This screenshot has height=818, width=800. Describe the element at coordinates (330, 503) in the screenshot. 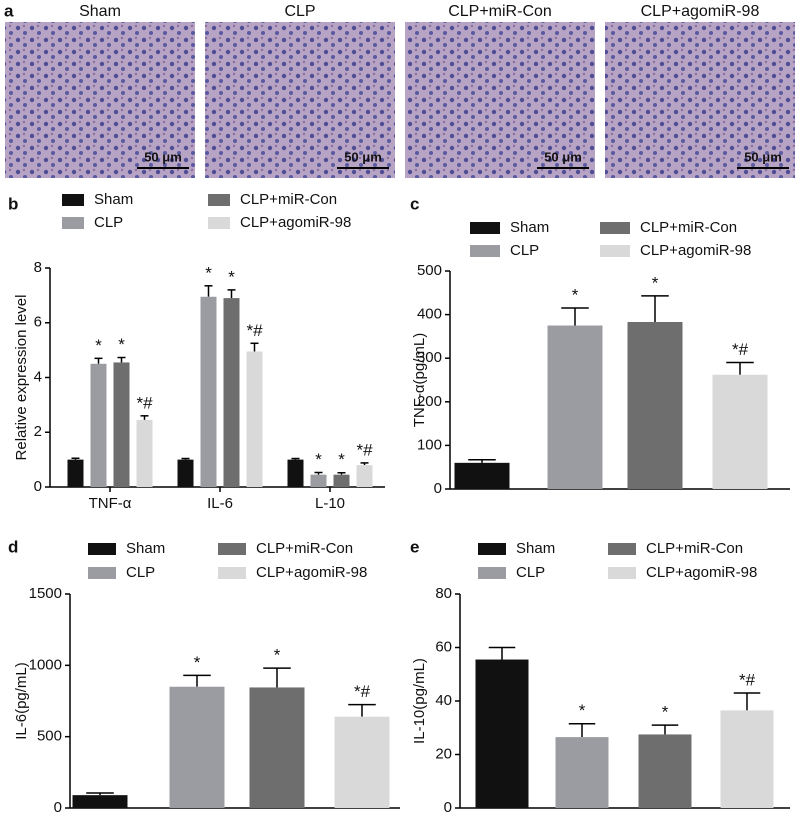

I see `x-tick-label: L-10` at that location.